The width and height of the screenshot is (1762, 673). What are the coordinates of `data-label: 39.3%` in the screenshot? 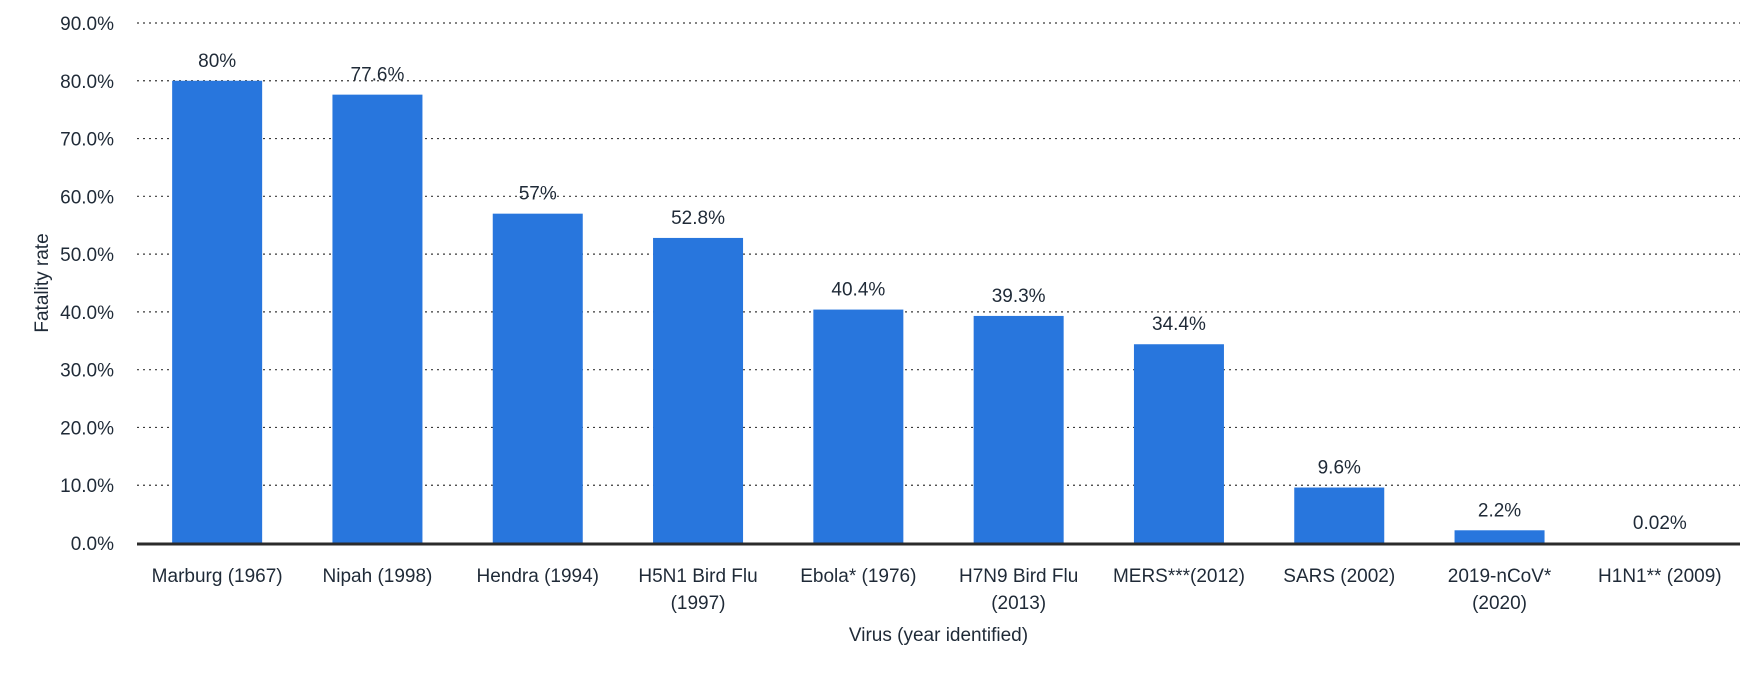 It's located at (1019, 296).